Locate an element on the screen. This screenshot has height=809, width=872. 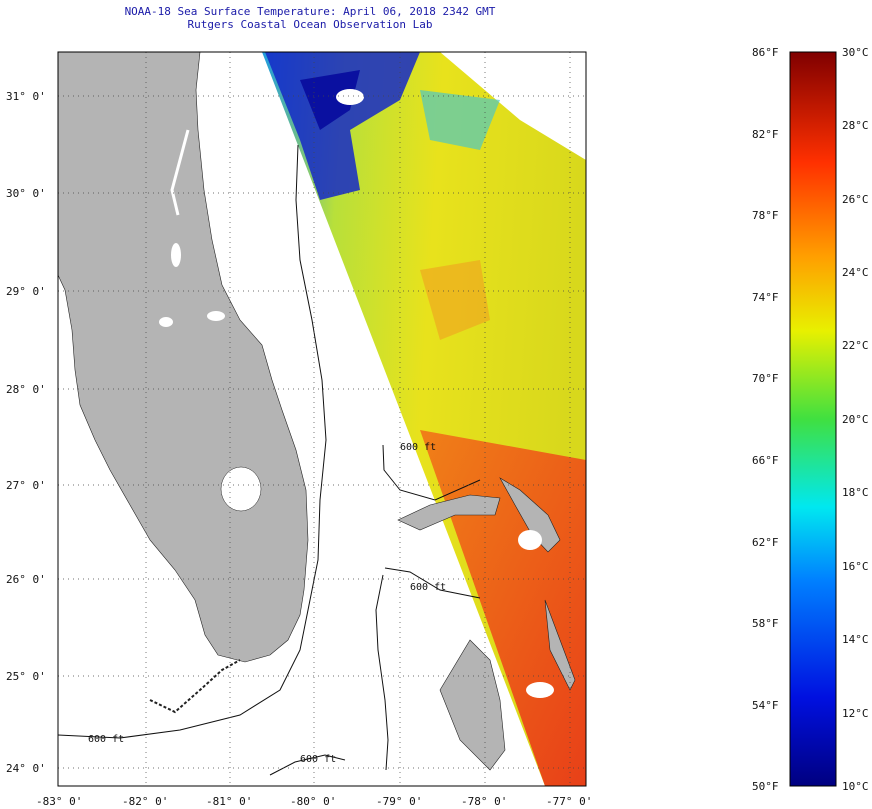
lon-label: -77° 0' is located at coordinates (569, 801).